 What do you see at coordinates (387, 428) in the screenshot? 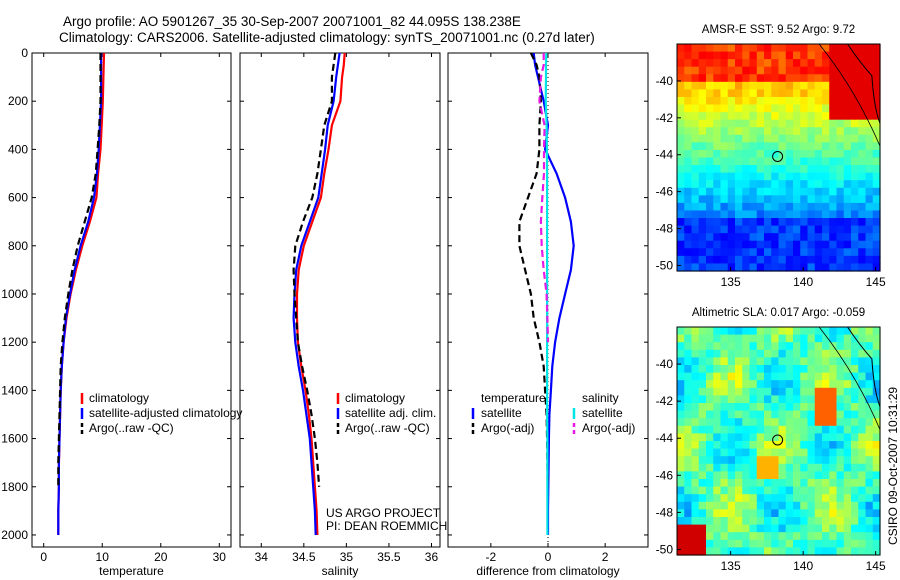
I see `legend-label: Argo(..raw -QC)` at bounding box center [387, 428].